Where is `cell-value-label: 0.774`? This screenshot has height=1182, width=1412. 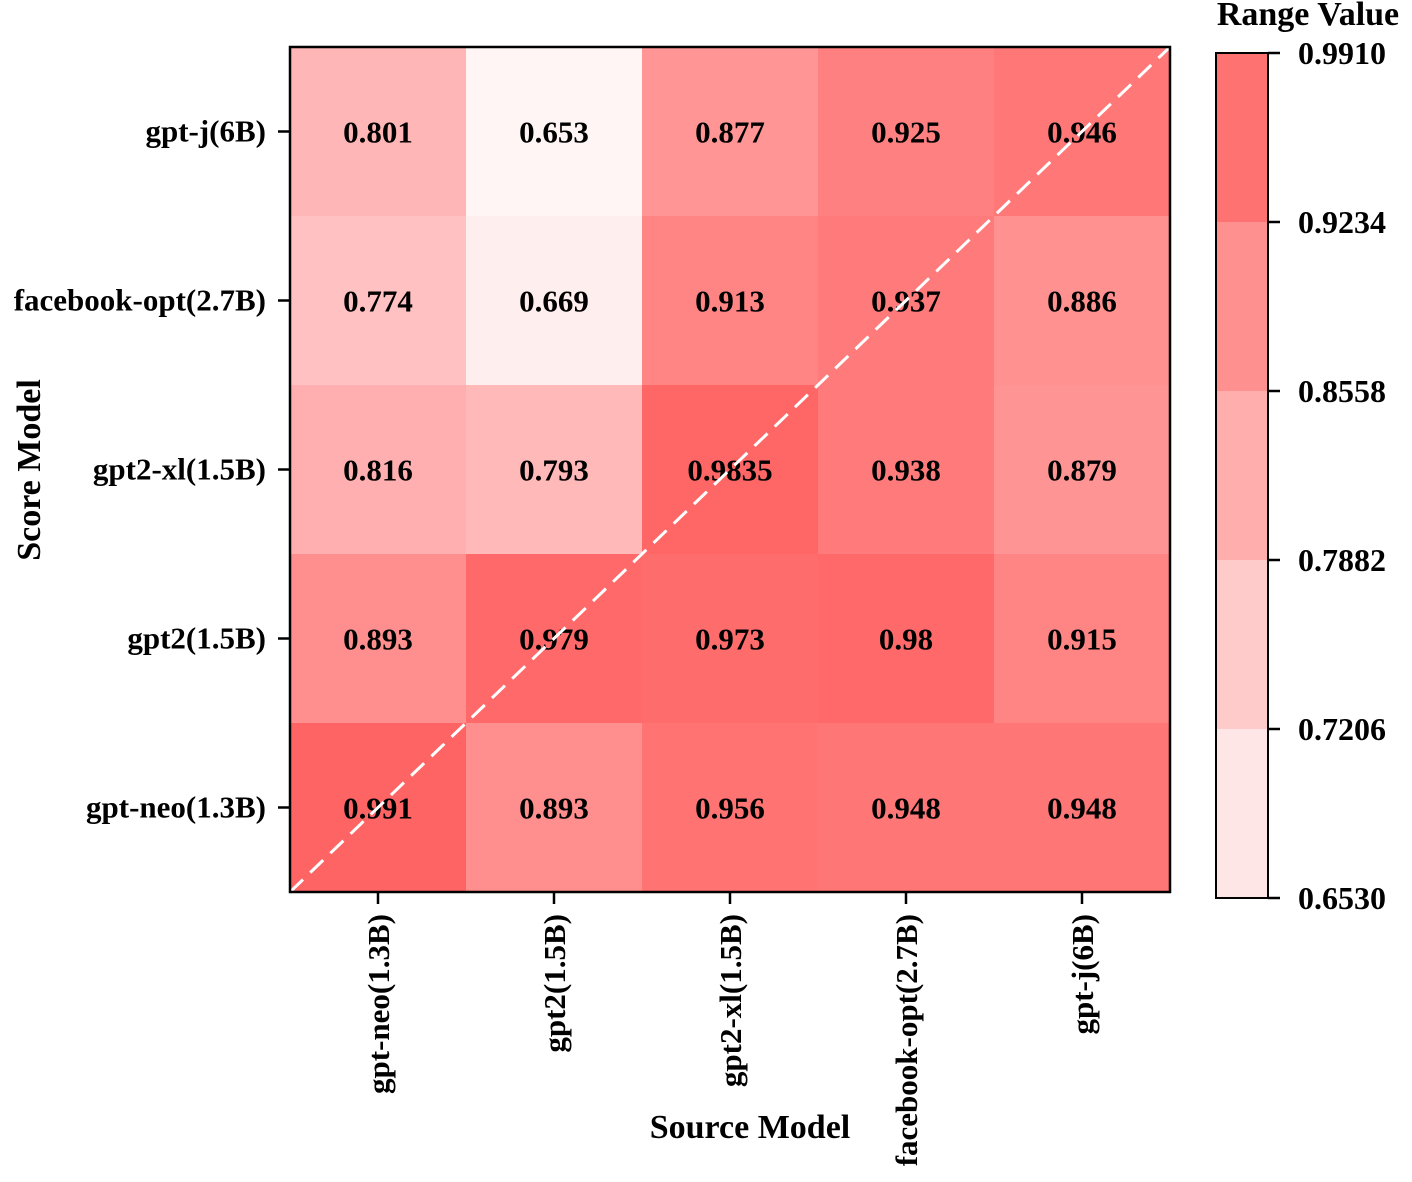 cell-value-label: 0.774 is located at coordinates (378, 301).